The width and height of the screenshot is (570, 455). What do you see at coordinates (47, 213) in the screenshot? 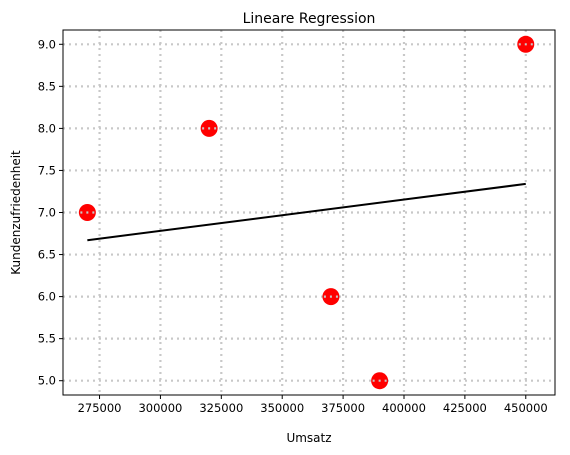
I see `y-tick-label: 7.0` at bounding box center [47, 213].